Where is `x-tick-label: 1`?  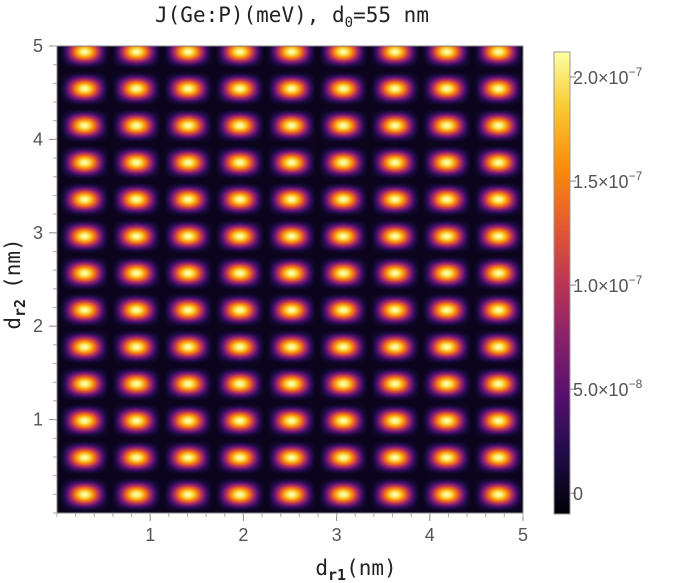 x-tick-label: 1 is located at coordinates (150, 535).